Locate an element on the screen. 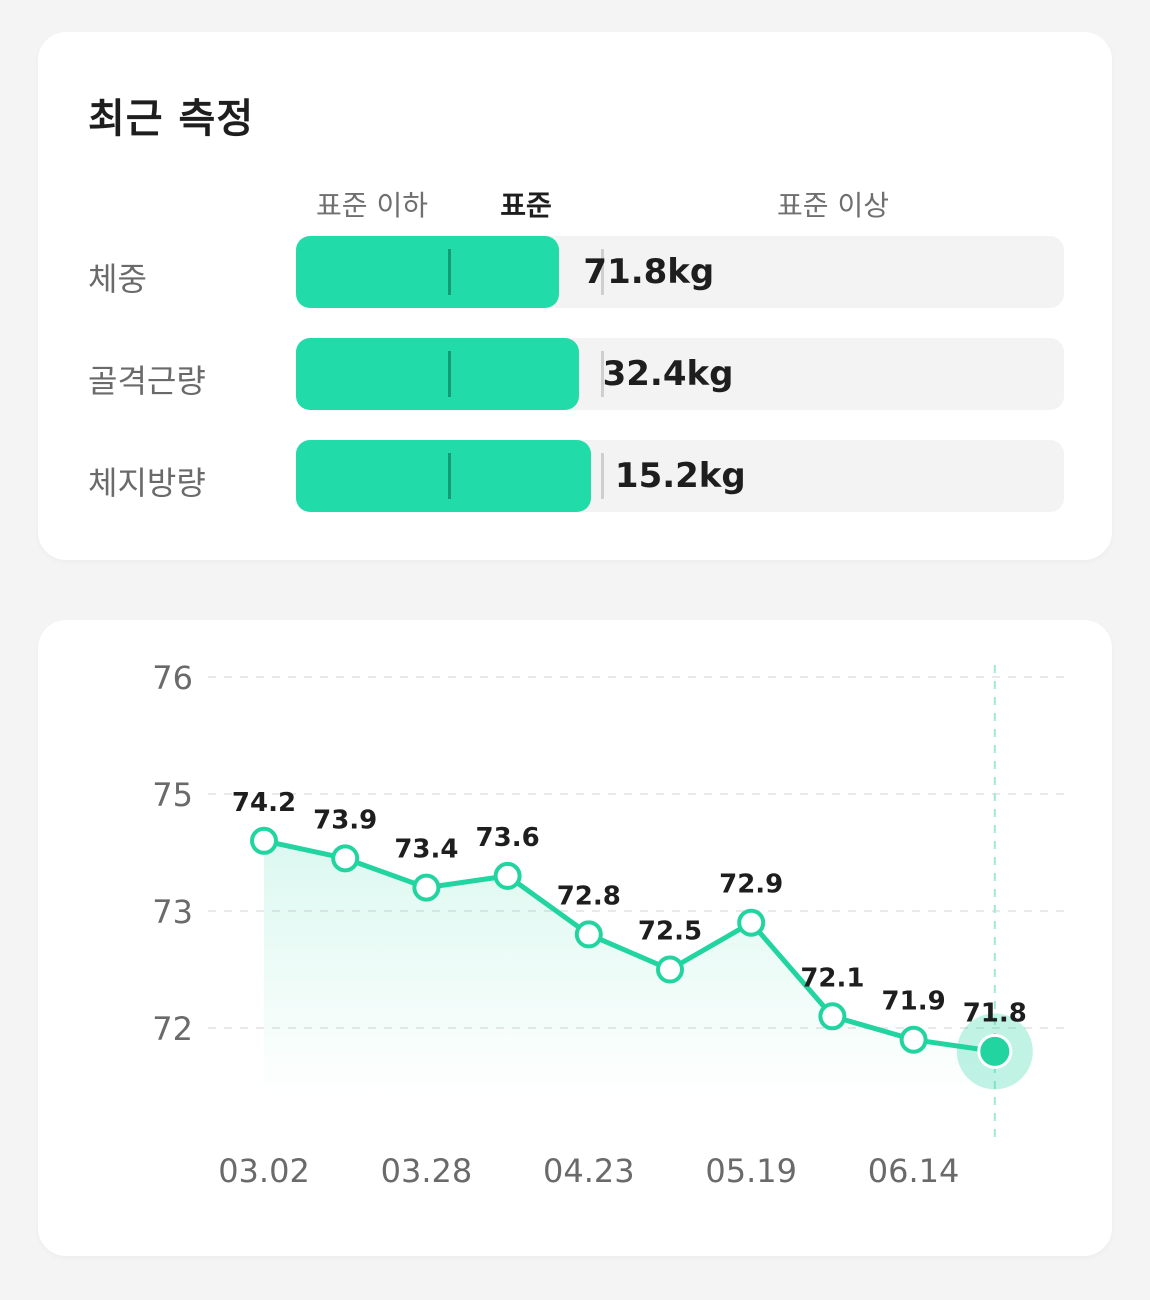 Image resolution: width=1150 pixels, height=1300 pixels. metric-row-weight: 체중 71.8kg is located at coordinates (575, 272).